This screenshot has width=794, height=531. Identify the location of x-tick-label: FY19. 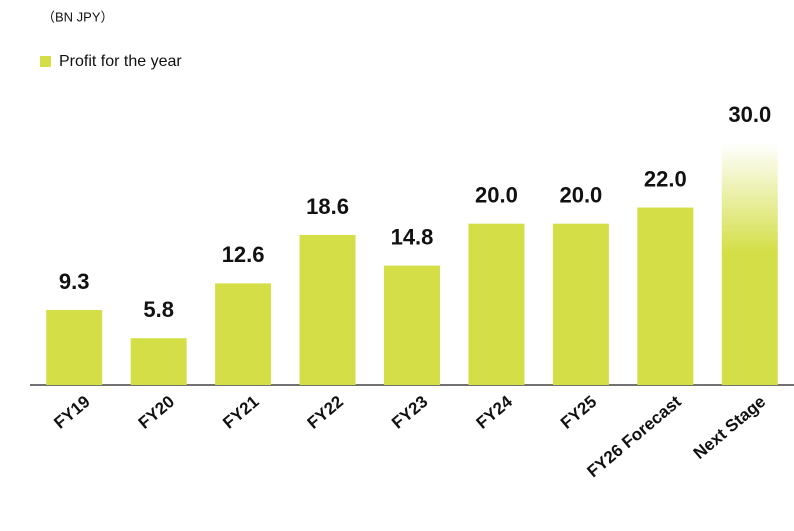
(71, 412).